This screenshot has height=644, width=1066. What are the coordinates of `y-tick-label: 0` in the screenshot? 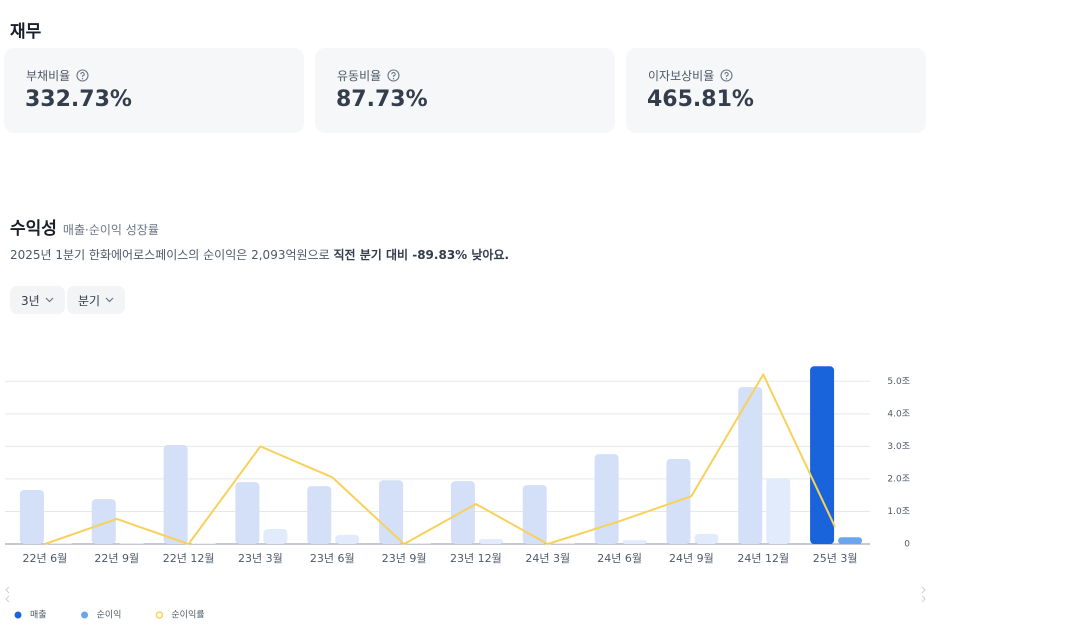 It's located at (907, 545).